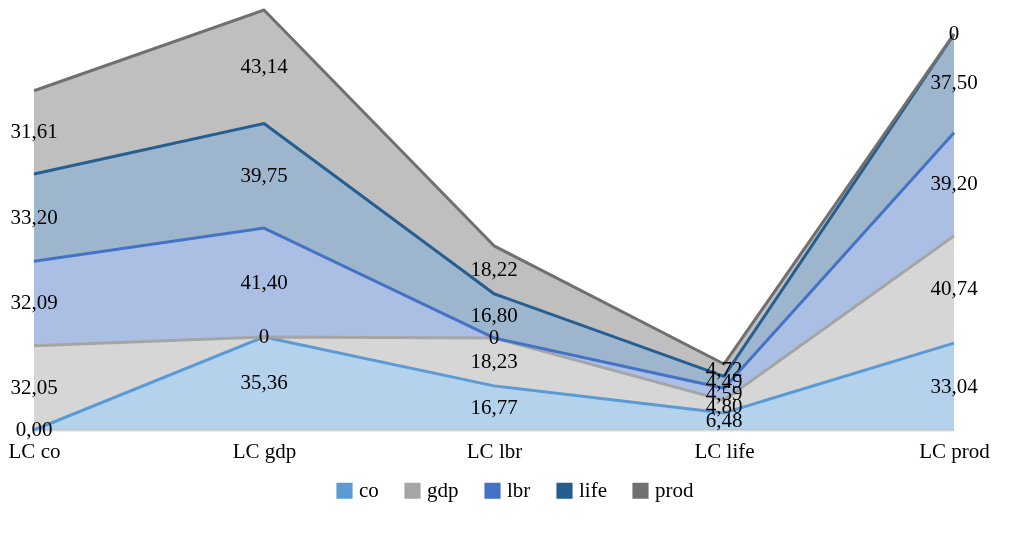  I want to click on data-label: 39,20, so click(954, 183).